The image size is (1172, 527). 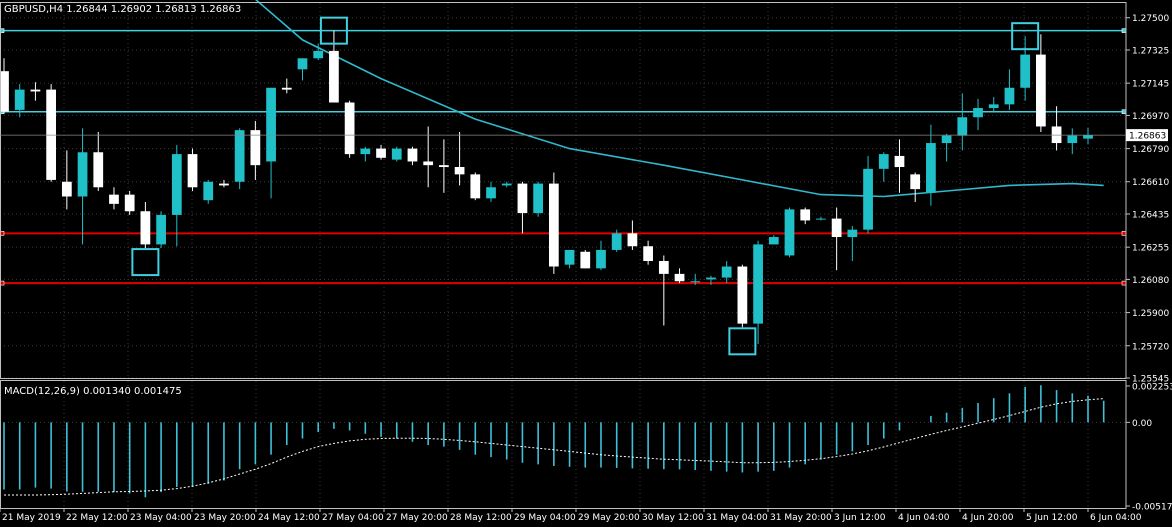 What do you see at coordinates (1150, 51) in the screenshot?
I see `y-tick-label: 1.27325` at bounding box center [1150, 51].